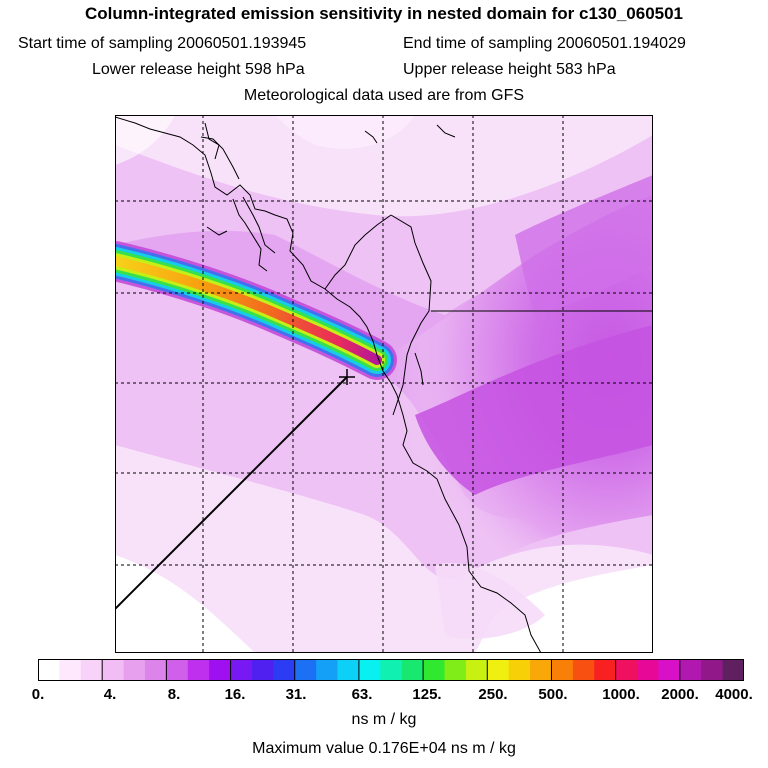  I want to click on colorbar-units: ns m / kg, so click(384, 719).